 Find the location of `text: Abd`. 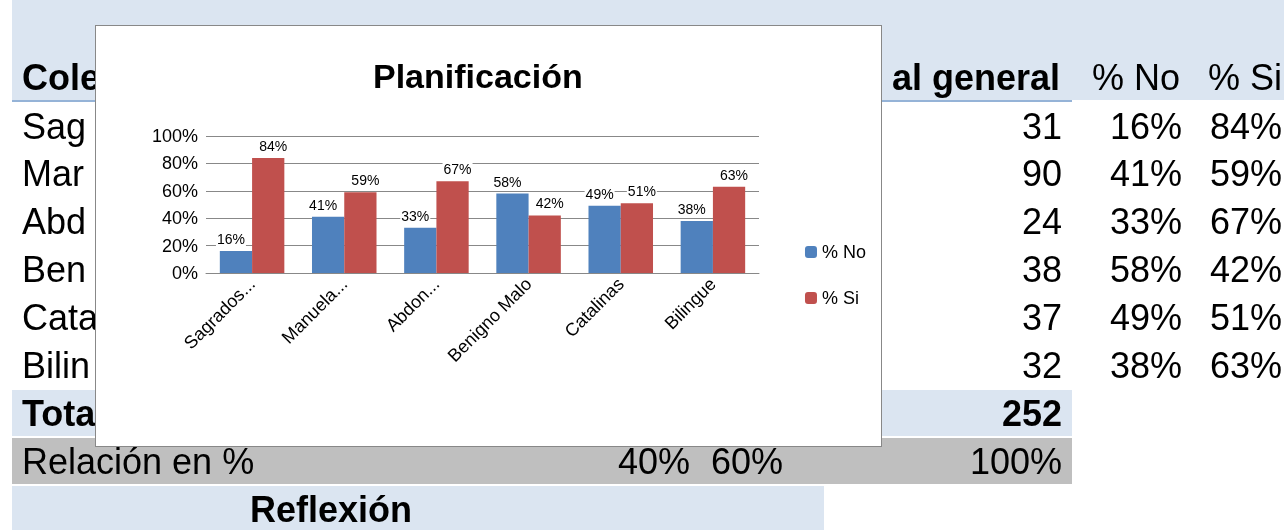

text: Abd is located at coordinates (54, 222).